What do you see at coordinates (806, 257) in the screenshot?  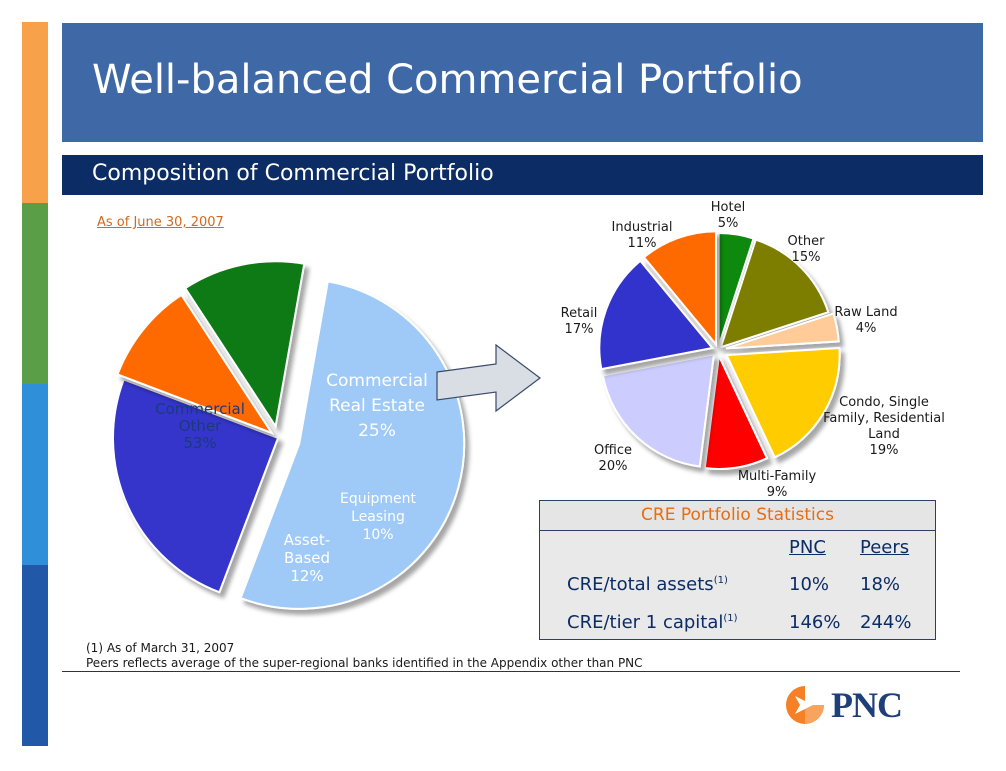 I see `pie2-label-line: 15%` at bounding box center [806, 257].